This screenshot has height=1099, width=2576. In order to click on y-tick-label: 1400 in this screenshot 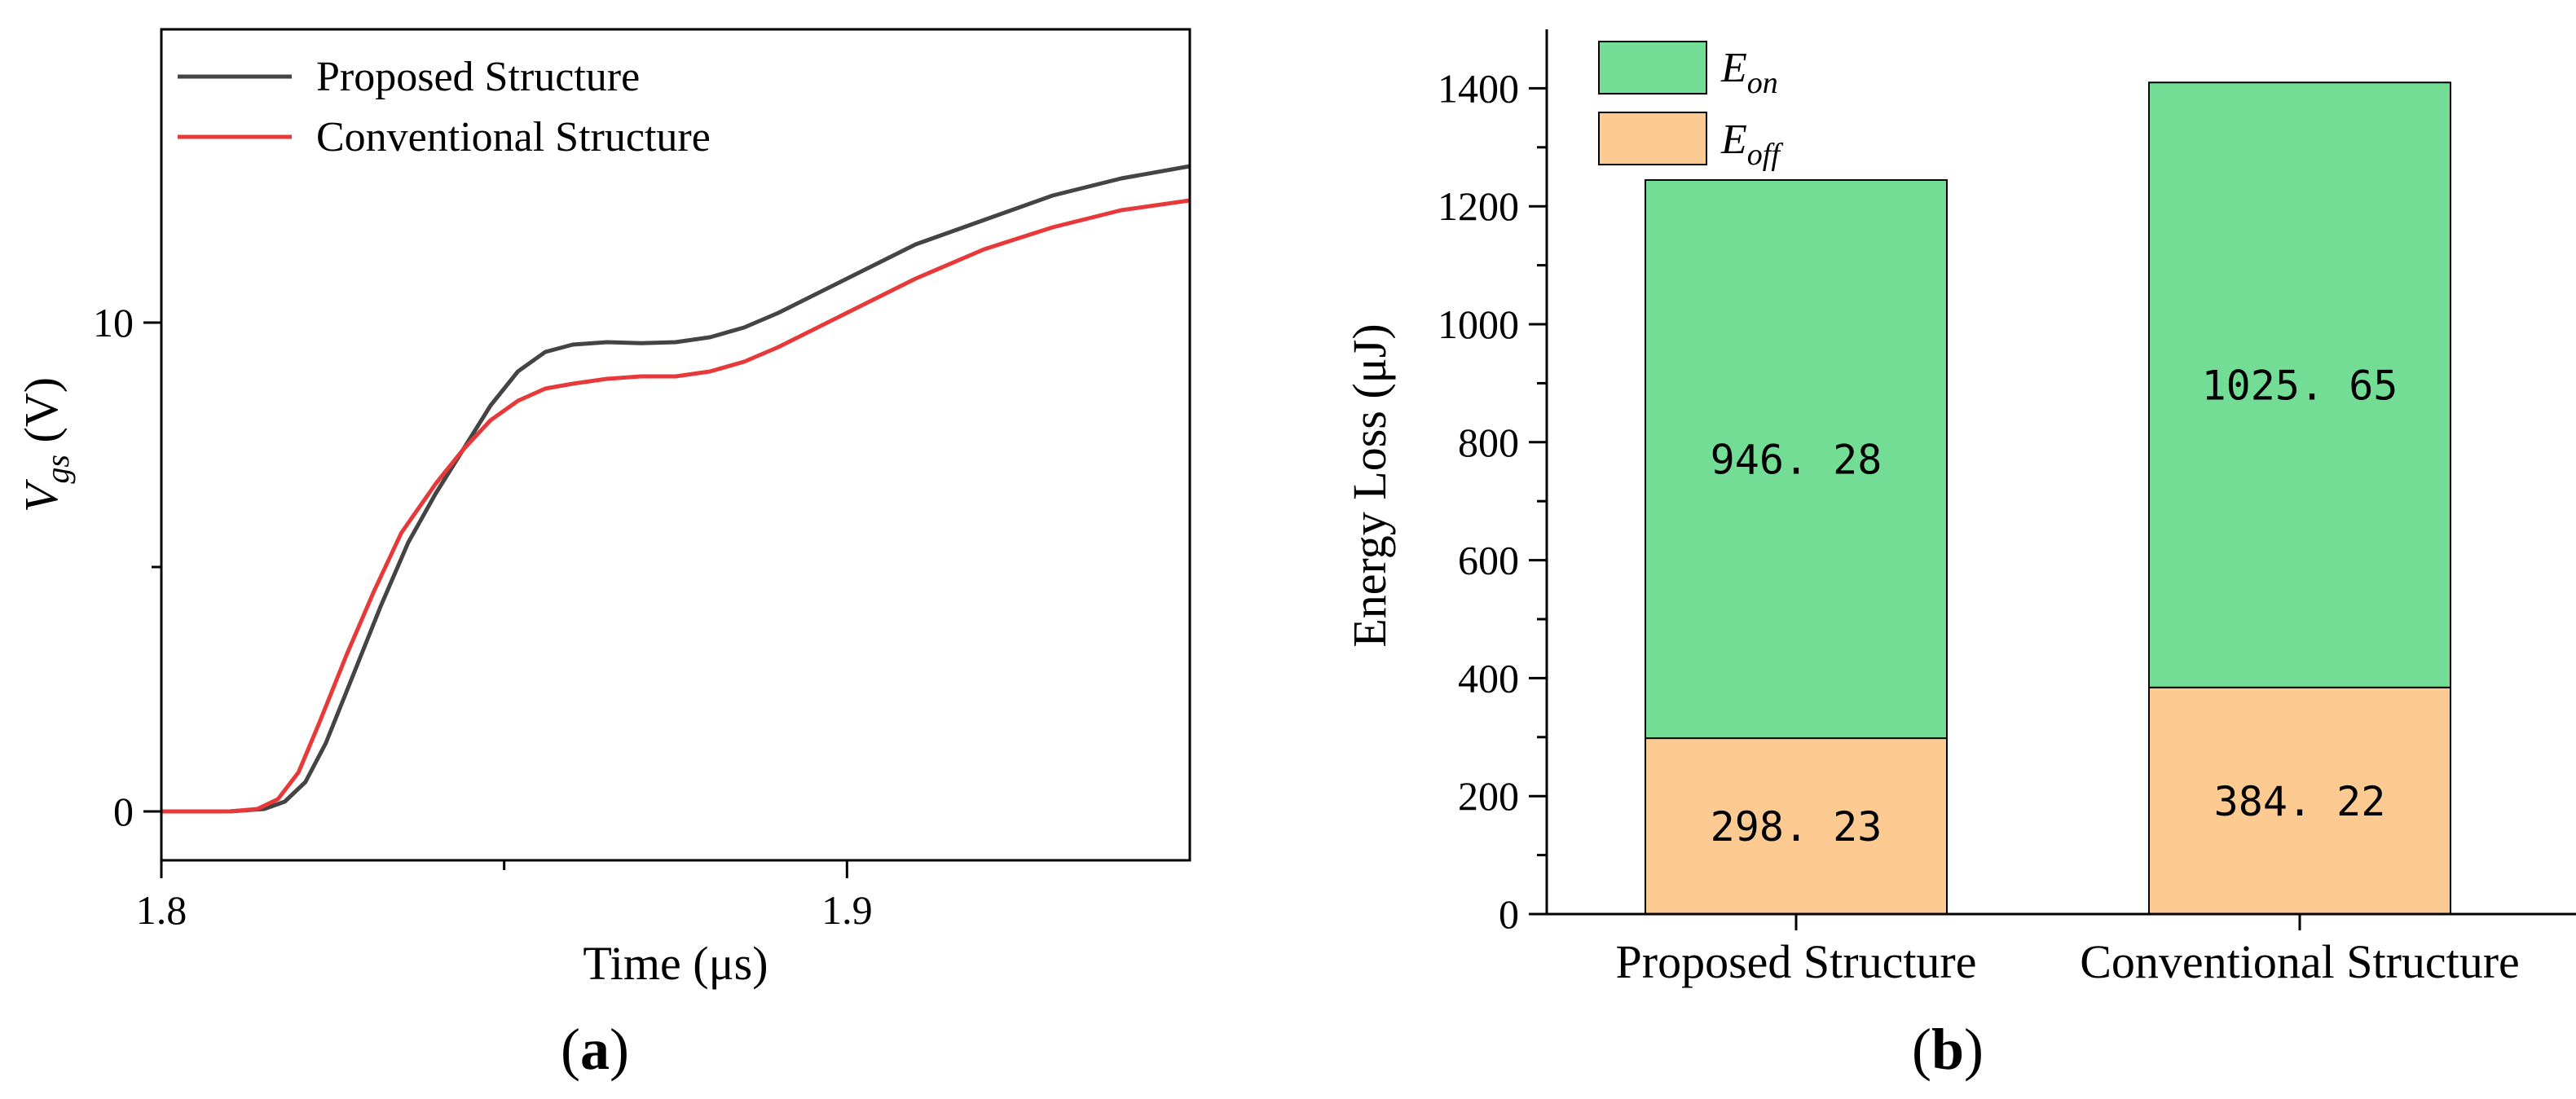, I will do `click(1478, 88)`.